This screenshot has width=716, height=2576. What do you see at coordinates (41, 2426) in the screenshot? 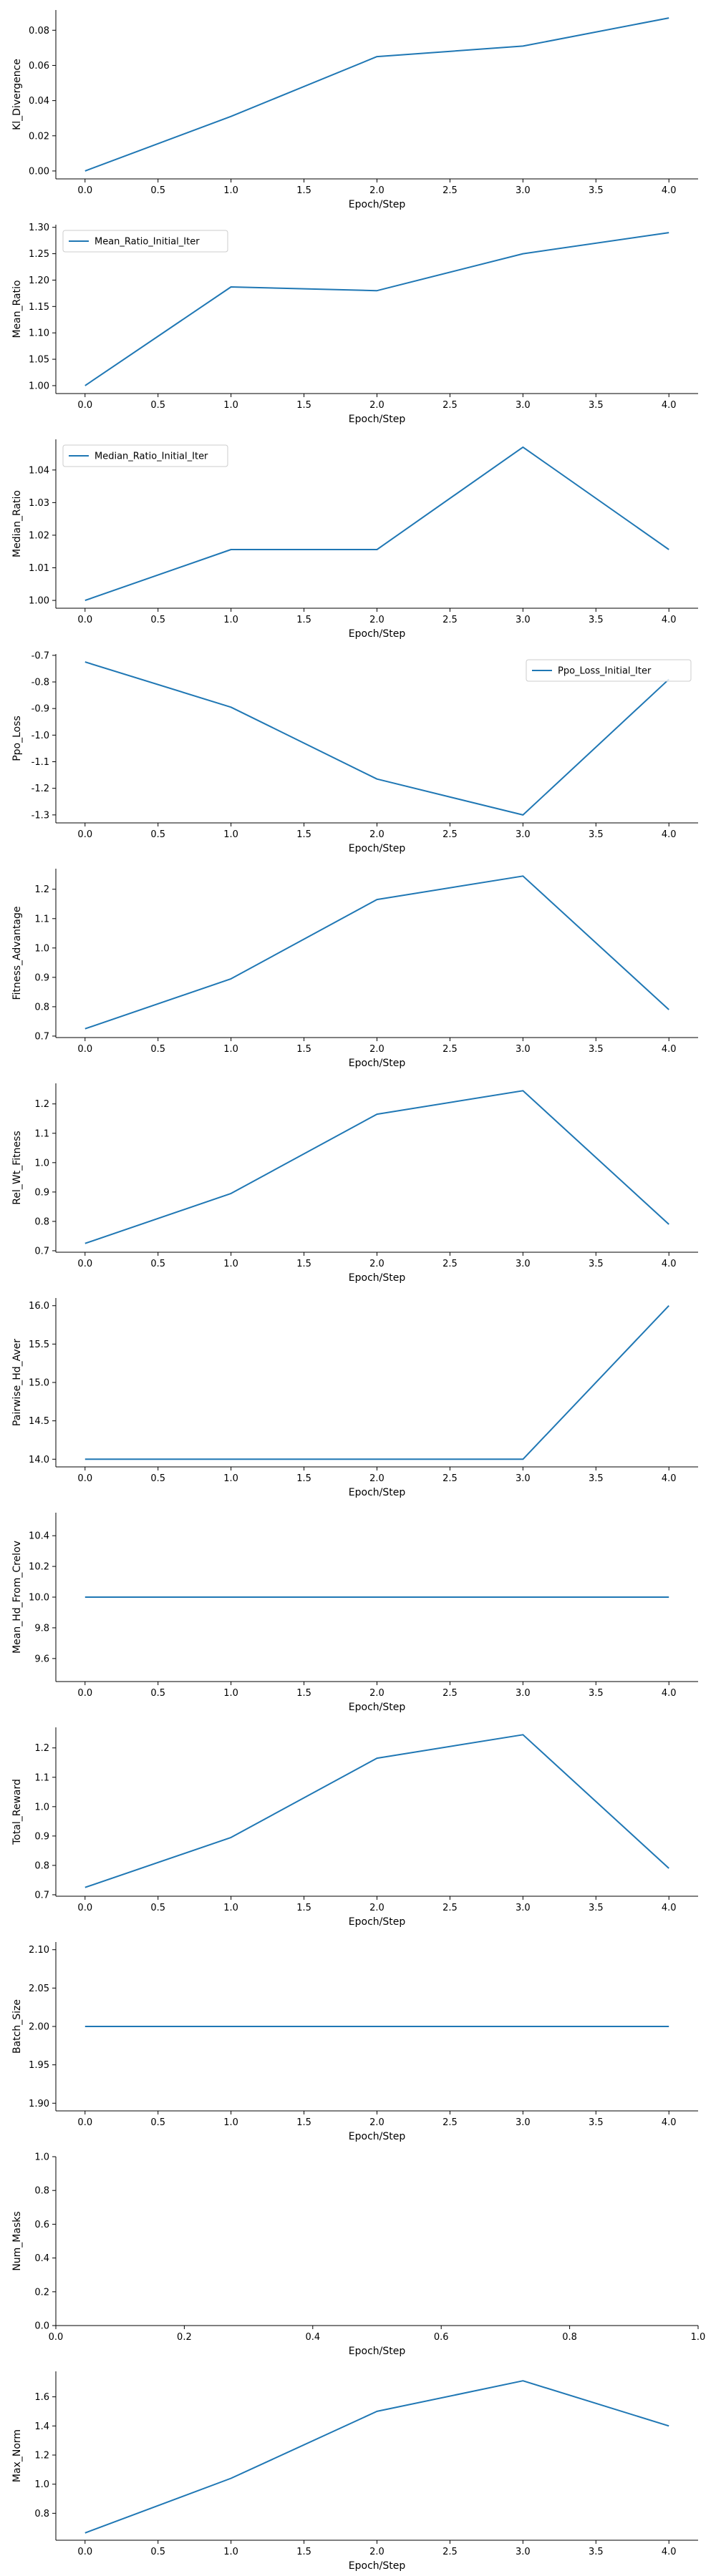
I see `y-tick-label: 1.4` at bounding box center [41, 2426].